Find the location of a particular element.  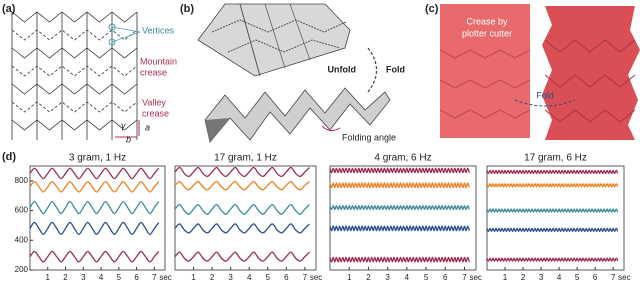

annotation: a is located at coordinates (147, 127).